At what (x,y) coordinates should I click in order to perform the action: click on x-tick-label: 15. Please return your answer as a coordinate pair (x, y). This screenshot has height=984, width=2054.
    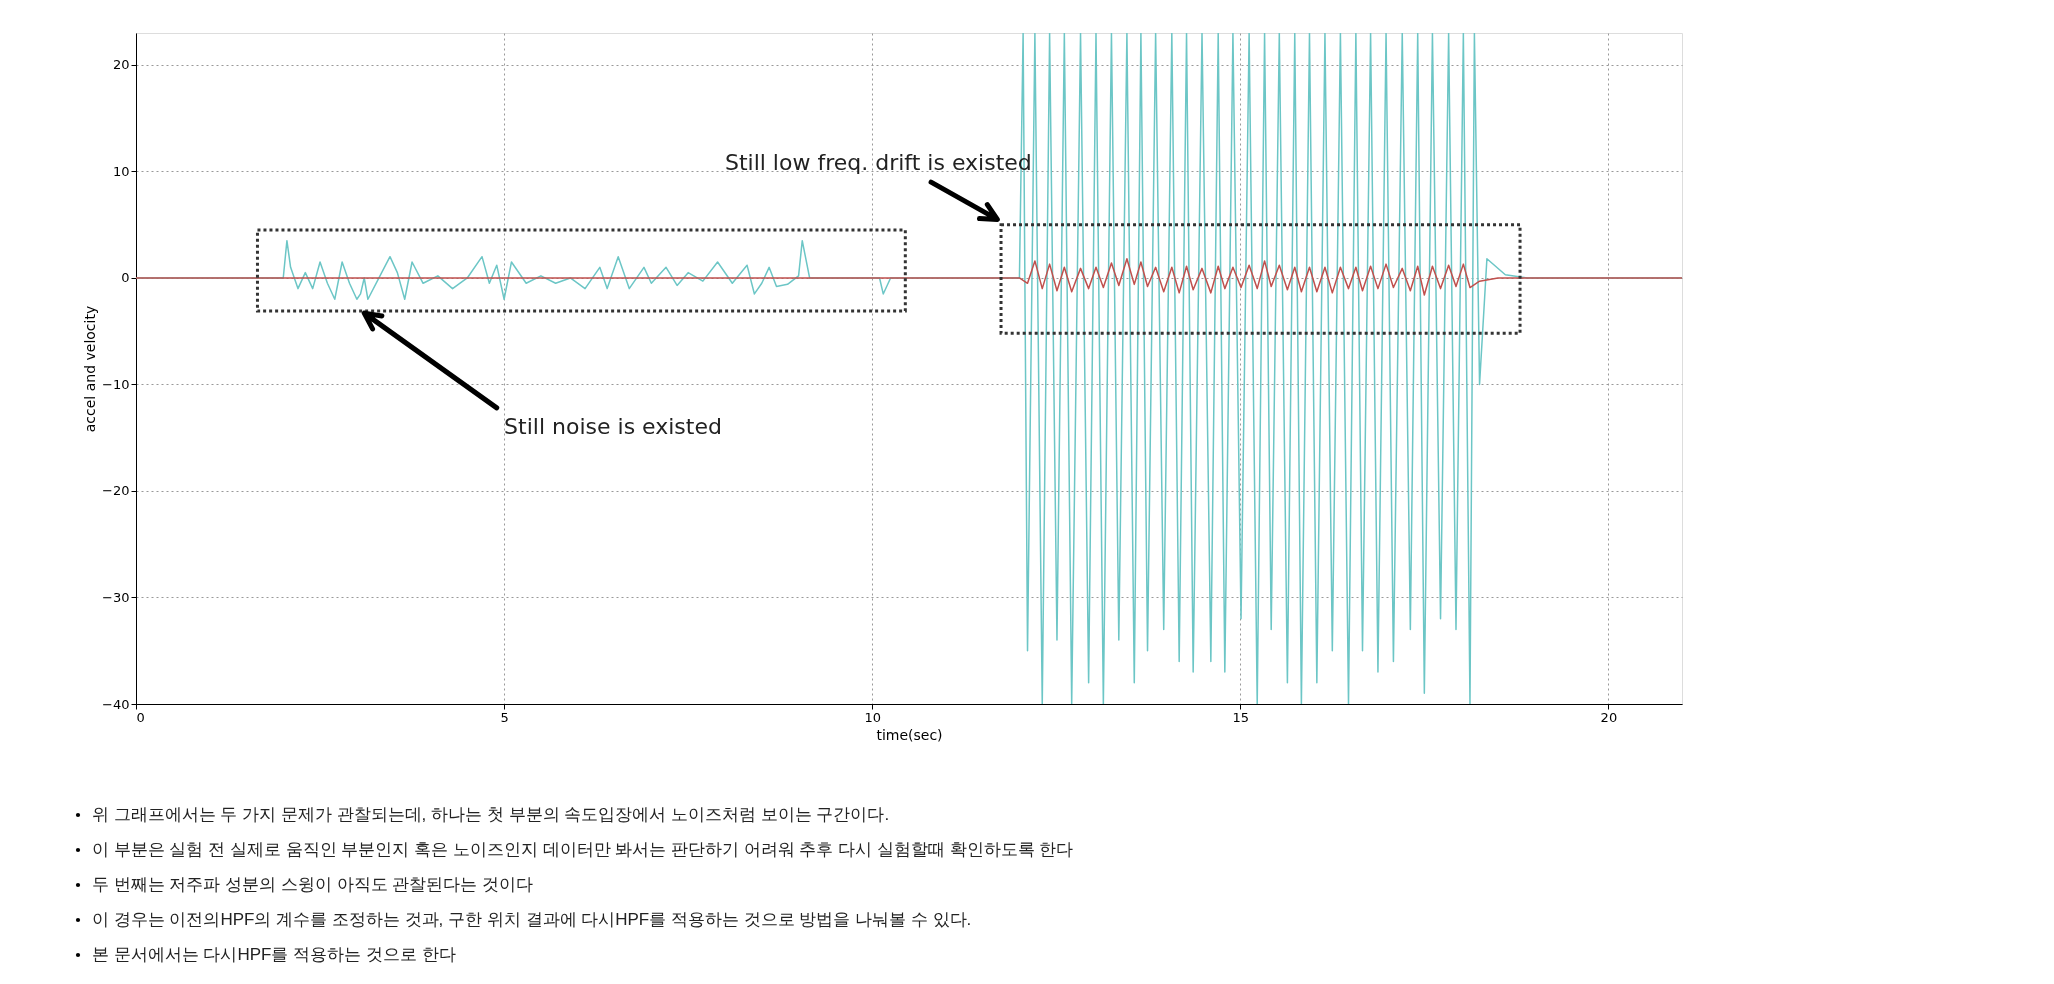
    Looking at the image, I should click on (1241, 717).